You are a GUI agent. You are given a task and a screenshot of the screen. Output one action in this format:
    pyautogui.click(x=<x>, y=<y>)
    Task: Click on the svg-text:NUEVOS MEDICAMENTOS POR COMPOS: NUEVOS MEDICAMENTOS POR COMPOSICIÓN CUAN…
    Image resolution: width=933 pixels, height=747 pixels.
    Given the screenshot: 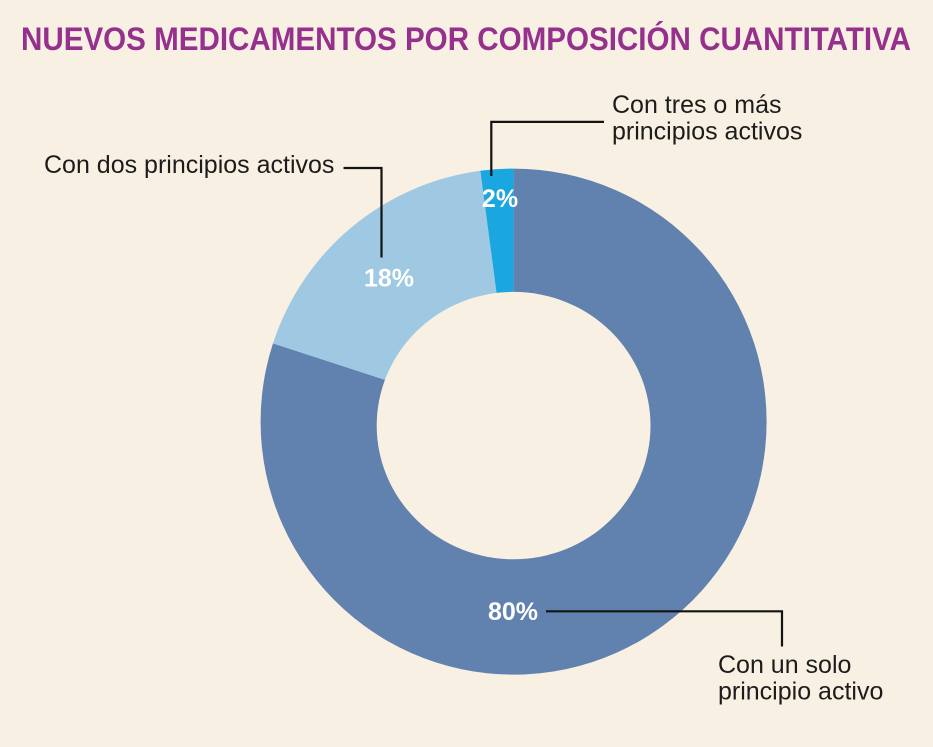 What is the action you would take?
    pyautogui.click(x=466, y=38)
    